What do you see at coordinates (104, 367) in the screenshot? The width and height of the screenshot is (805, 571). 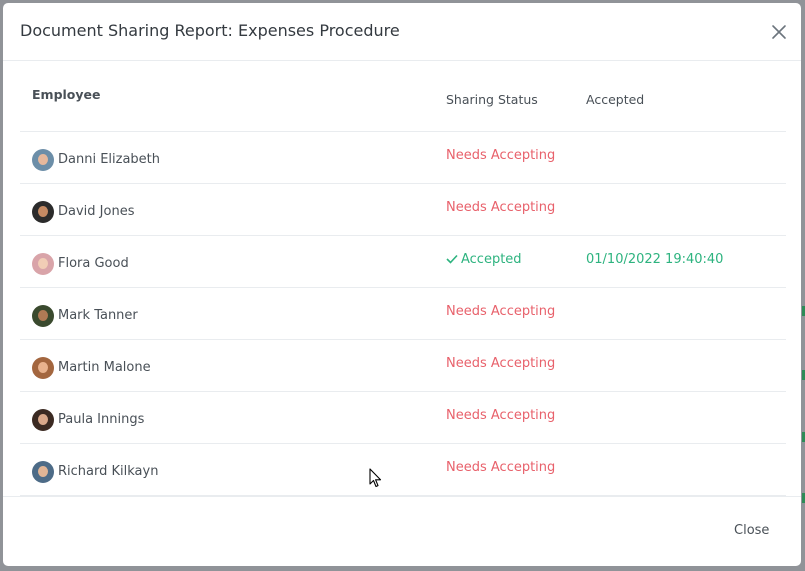 I see `employee-name: Martin Malone` at bounding box center [104, 367].